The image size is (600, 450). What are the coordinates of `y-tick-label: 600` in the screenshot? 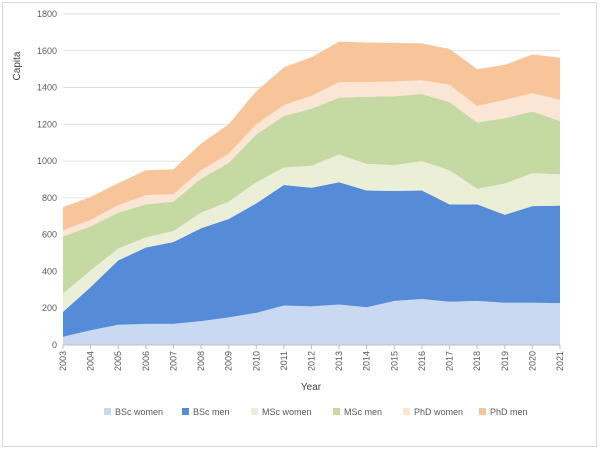 It's located at (49, 235).